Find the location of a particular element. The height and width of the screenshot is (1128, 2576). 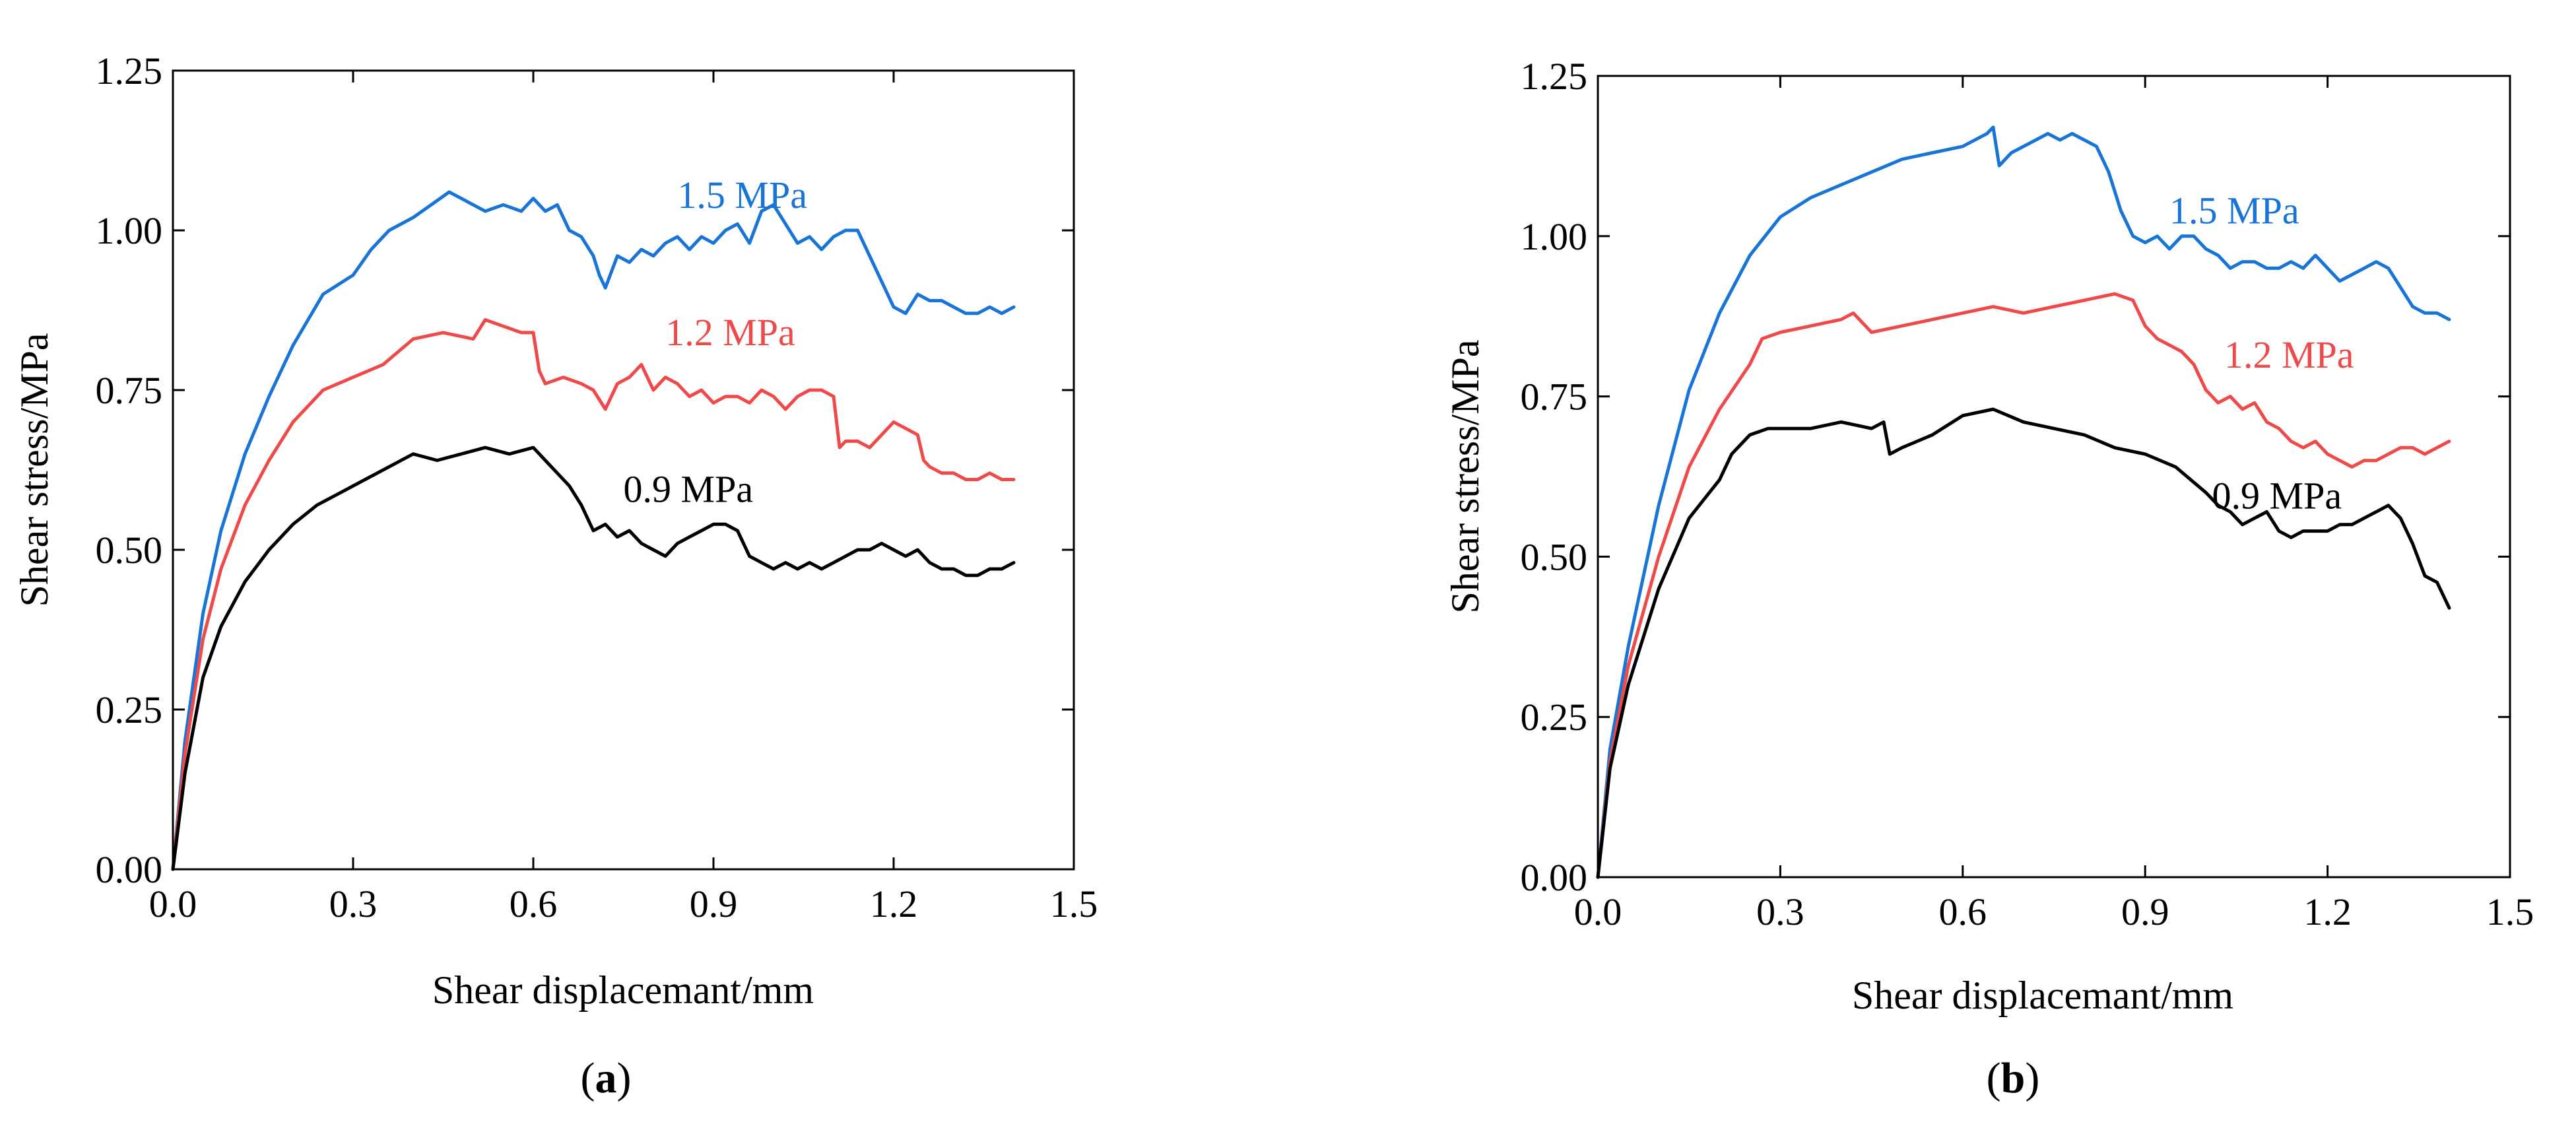

y-tick-label-a-2: 0.50 is located at coordinates (129, 550).